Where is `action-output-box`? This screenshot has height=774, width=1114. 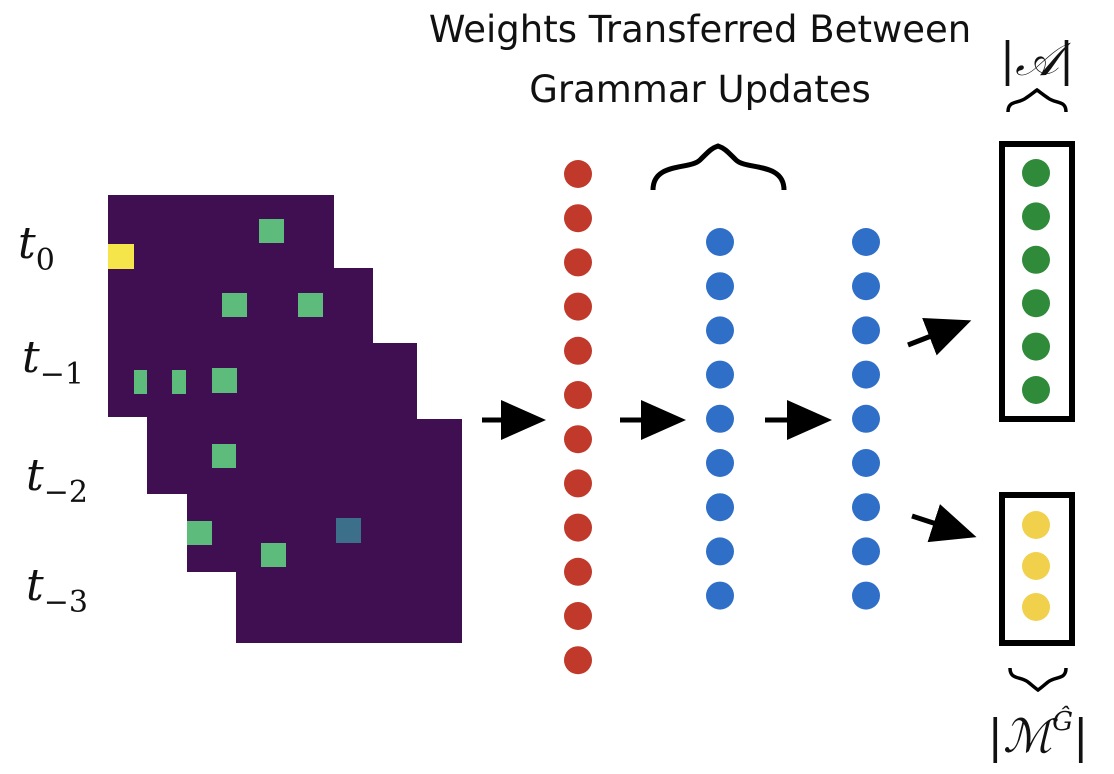
action-output-box is located at coordinates (1037, 281).